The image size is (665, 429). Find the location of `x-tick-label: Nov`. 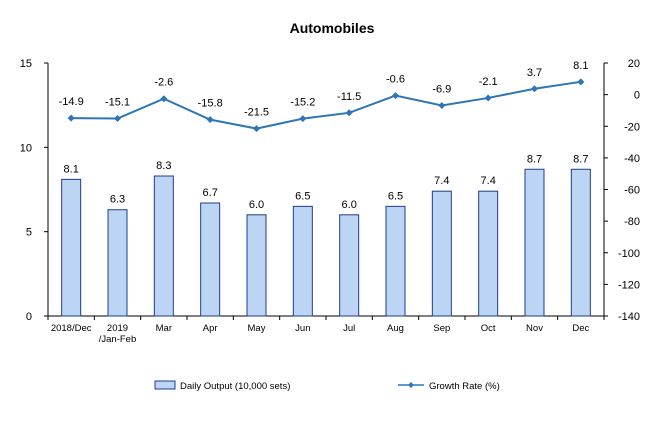

x-tick-label: Nov is located at coordinates (534, 328).